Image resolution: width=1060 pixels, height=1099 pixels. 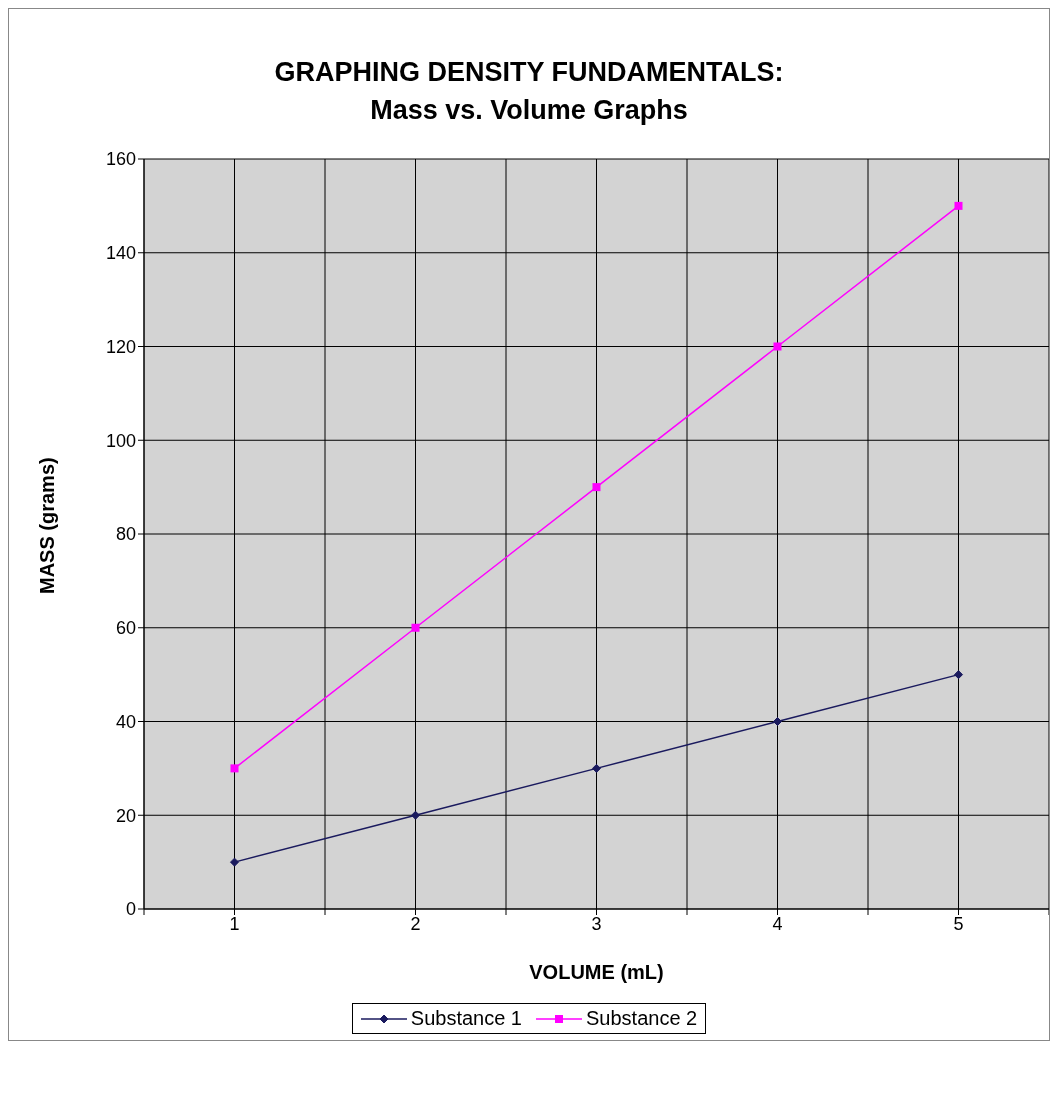 What do you see at coordinates (120, 159) in the screenshot?
I see `y-tick-label: 160` at bounding box center [120, 159].